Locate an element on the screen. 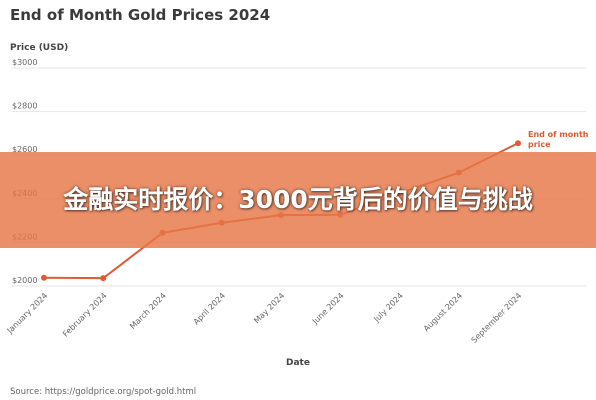 This screenshot has width=596, height=400. y-tick-label: $2800 is located at coordinates (24, 106).